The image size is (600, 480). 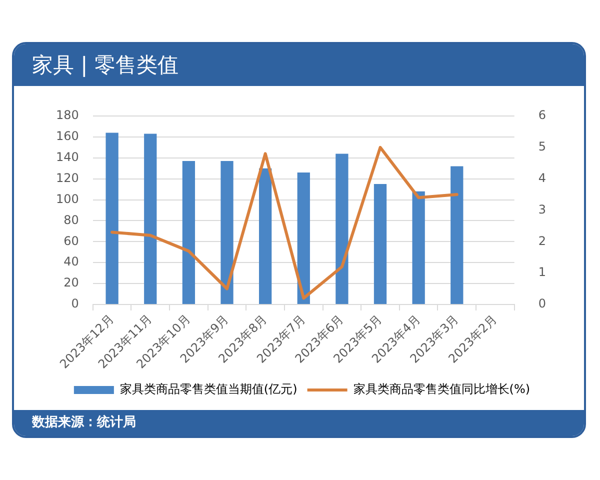 I want to click on y-tick-label: 80, so click(x=71, y=219).